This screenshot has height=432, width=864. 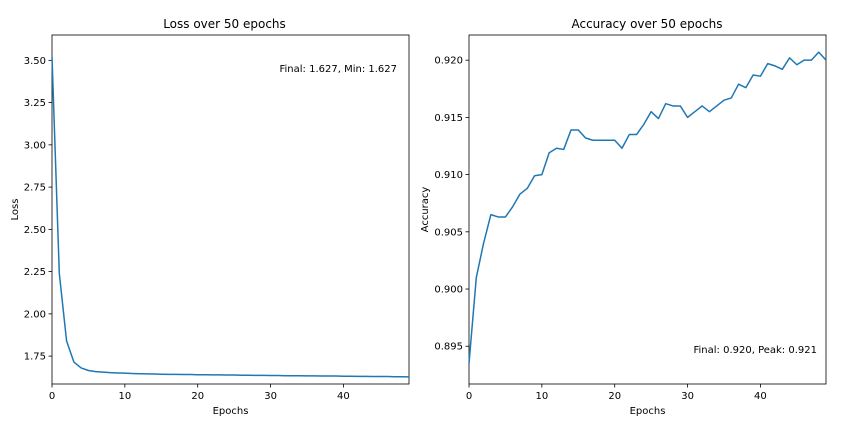 What do you see at coordinates (339, 69) in the screenshot?
I see `loss-annotation: Final: 1.627, Min: 1.627` at bounding box center [339, 69].